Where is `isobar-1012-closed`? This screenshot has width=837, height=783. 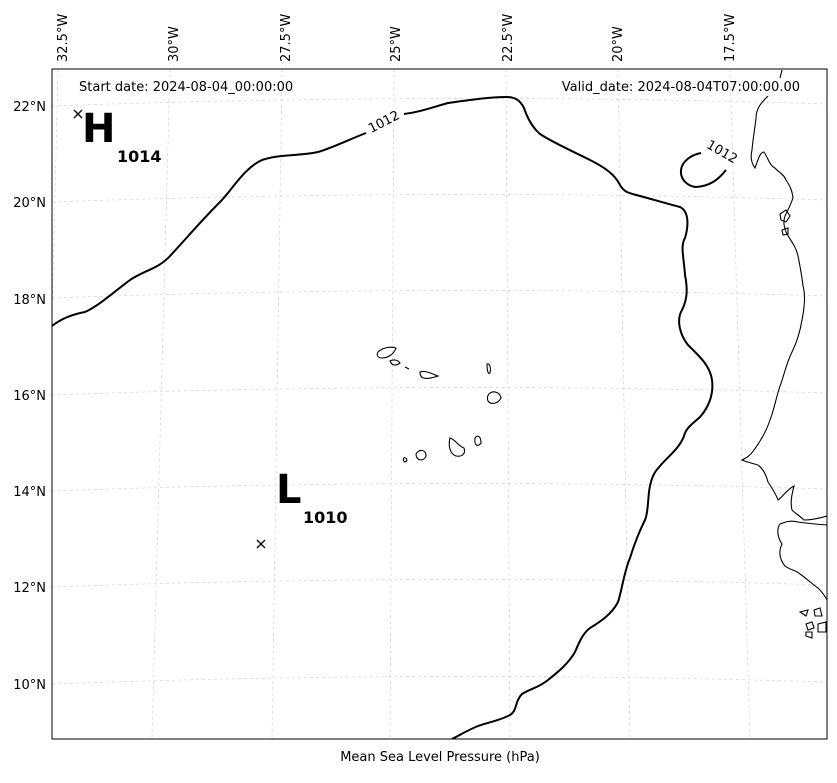
isobar-1012-closed is located at coordinates (703, 170).